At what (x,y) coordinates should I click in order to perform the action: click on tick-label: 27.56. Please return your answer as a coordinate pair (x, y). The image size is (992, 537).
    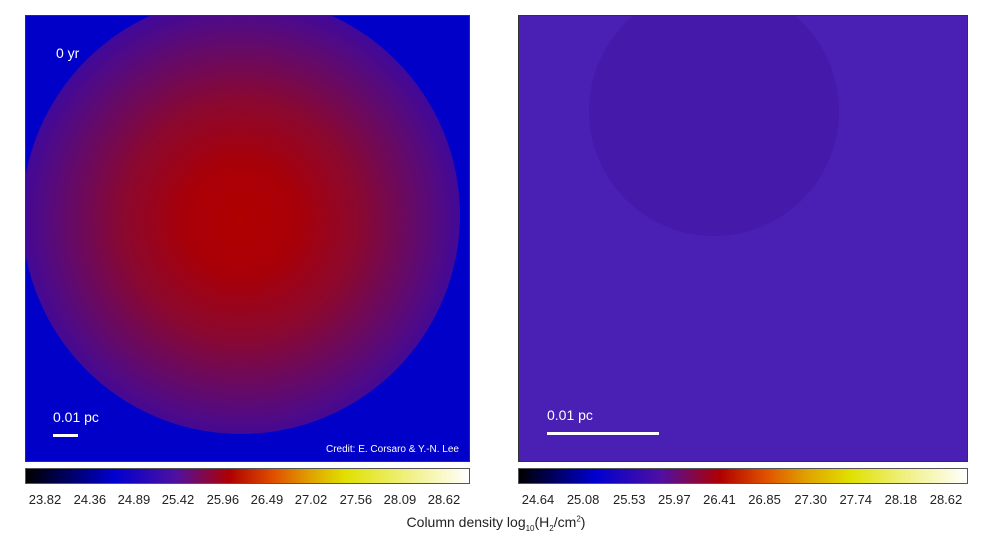
    Looking at the image, I should click on (356, 499).